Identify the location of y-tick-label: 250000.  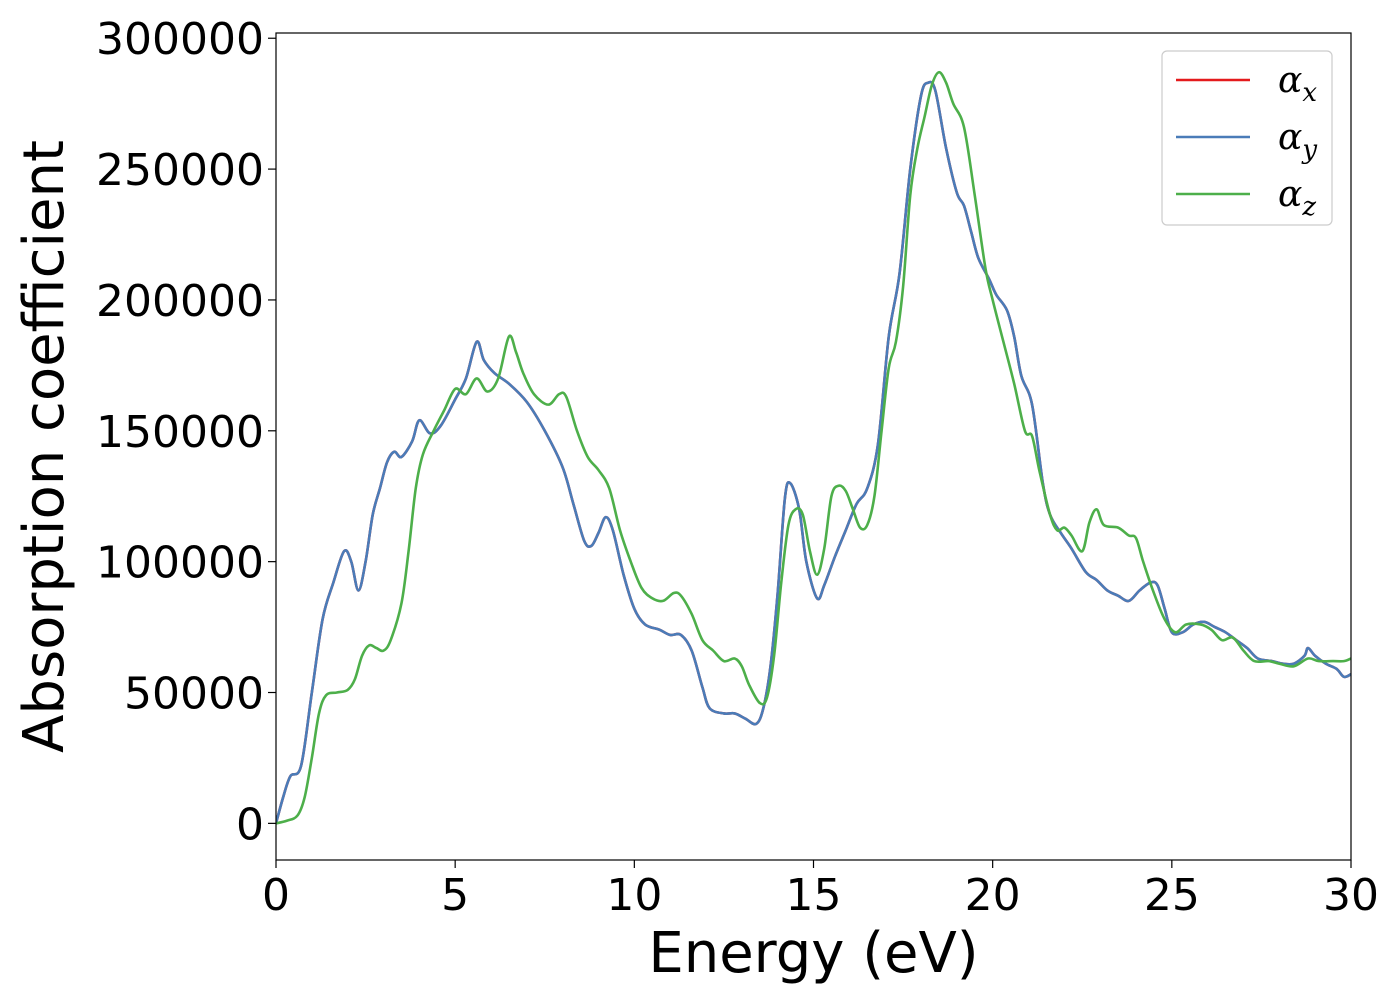
(180, 170).